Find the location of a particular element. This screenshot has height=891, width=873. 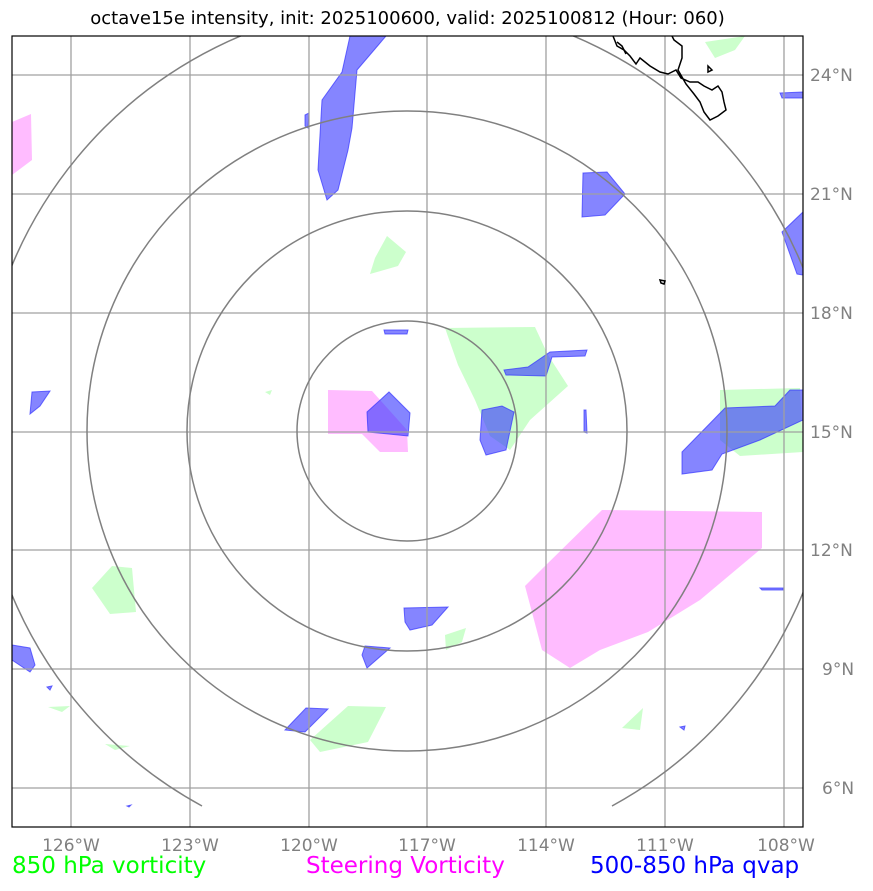

latitude-tick-labels: 24°N 21°N 18°N 15°N 12°N 9°N 6°N is located at coordinates (832, 432).